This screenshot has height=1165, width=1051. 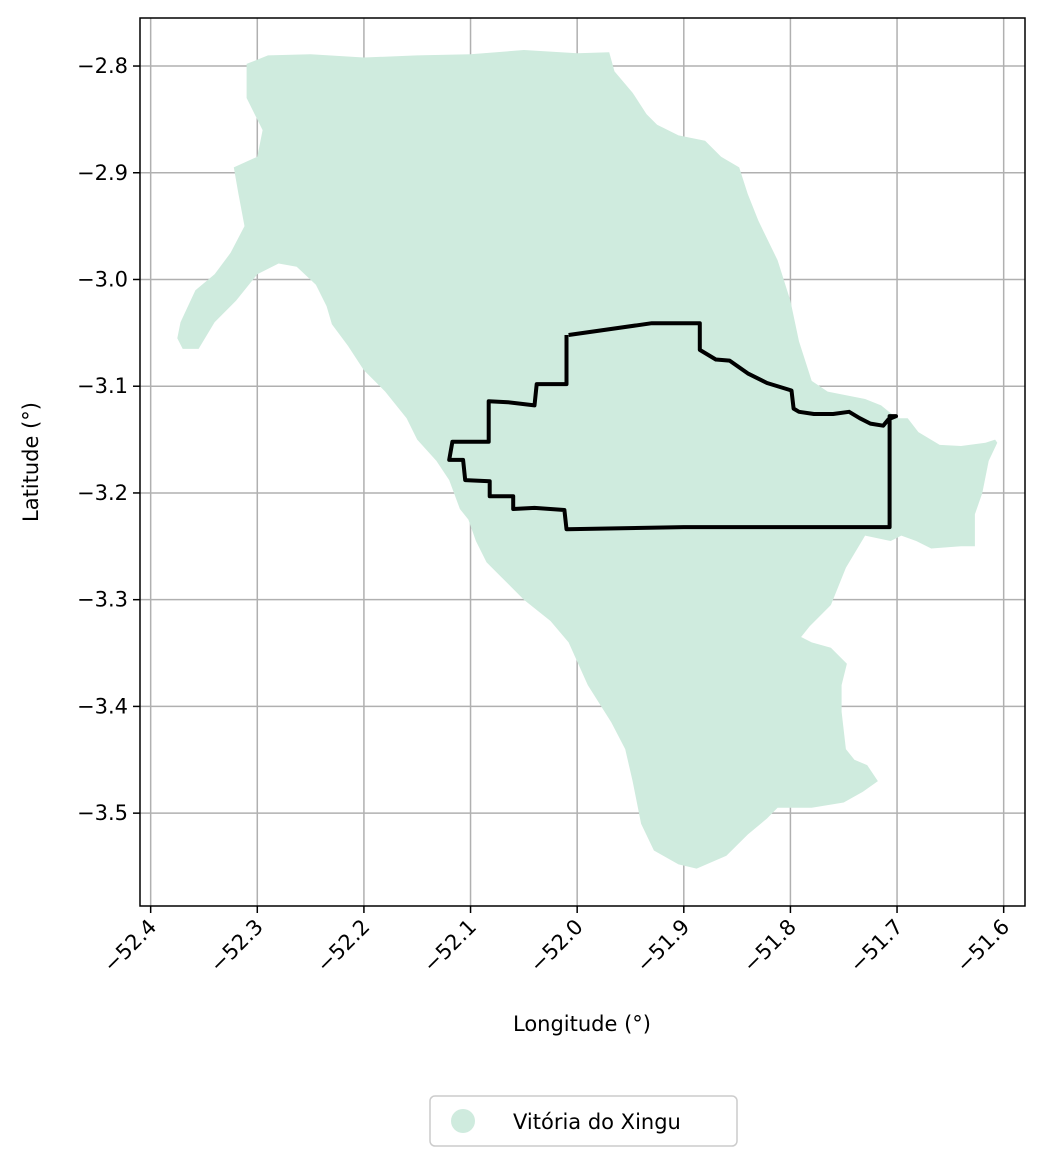 What do you see at coordinates (463, 1121) in the screenshot?
I see `legend-marker` at bounding box center [463, 1121].